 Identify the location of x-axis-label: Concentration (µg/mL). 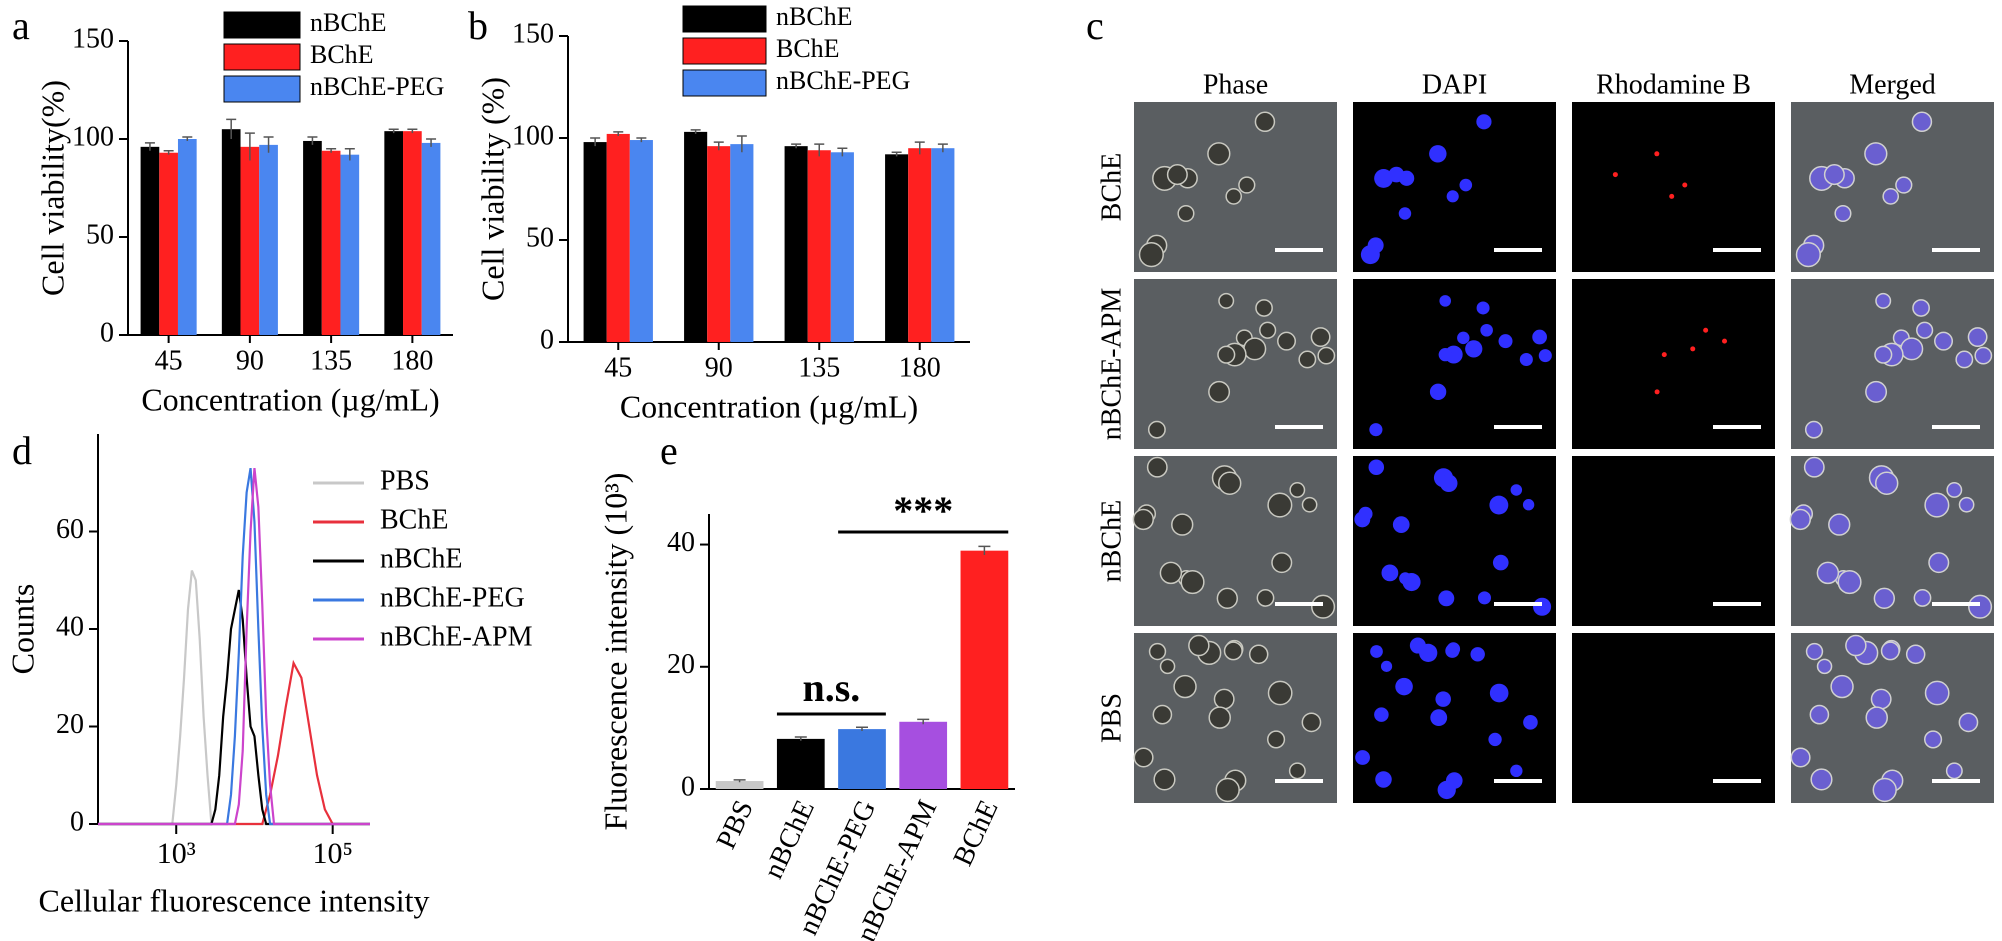
(769, 406).